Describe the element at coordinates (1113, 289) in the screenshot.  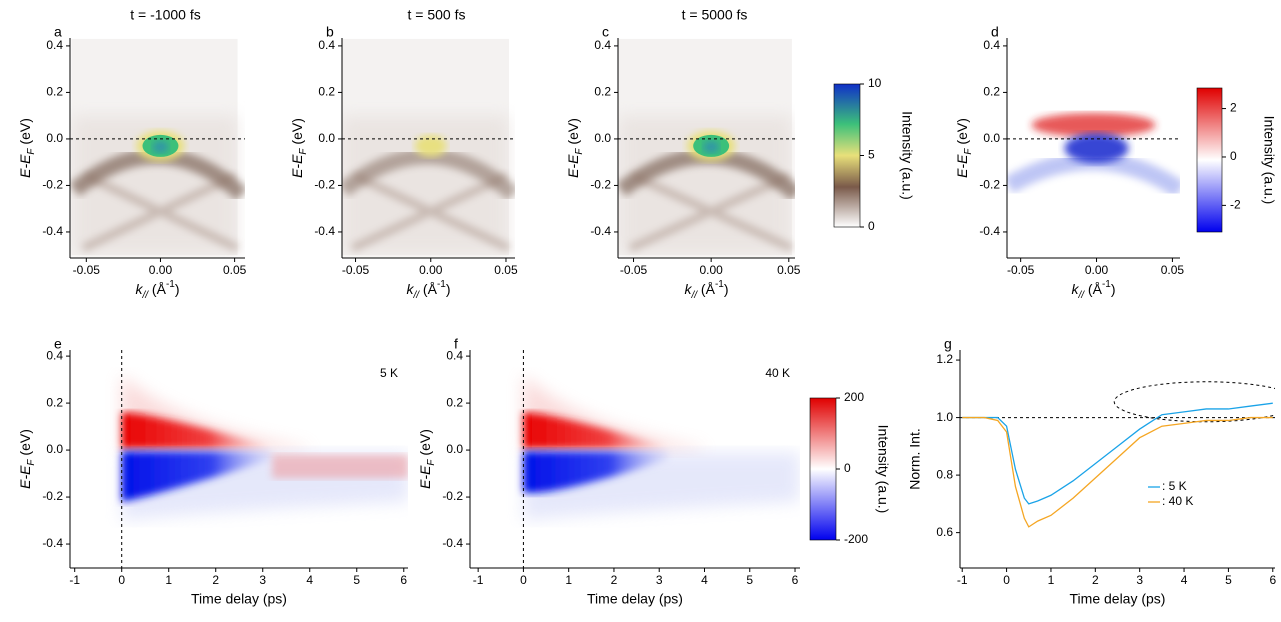
I see `label-part: )` at that location.